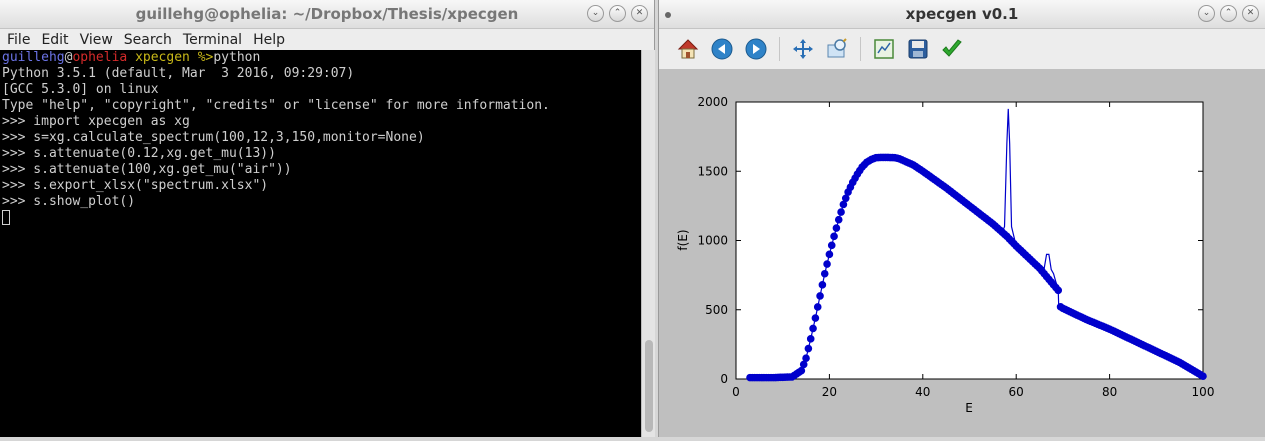 The width and height of the screenshot is (1265, 441). Describe the element at coordinates (100, 57) in the screenshot. I see `prompt-host: ophelia` at that location.